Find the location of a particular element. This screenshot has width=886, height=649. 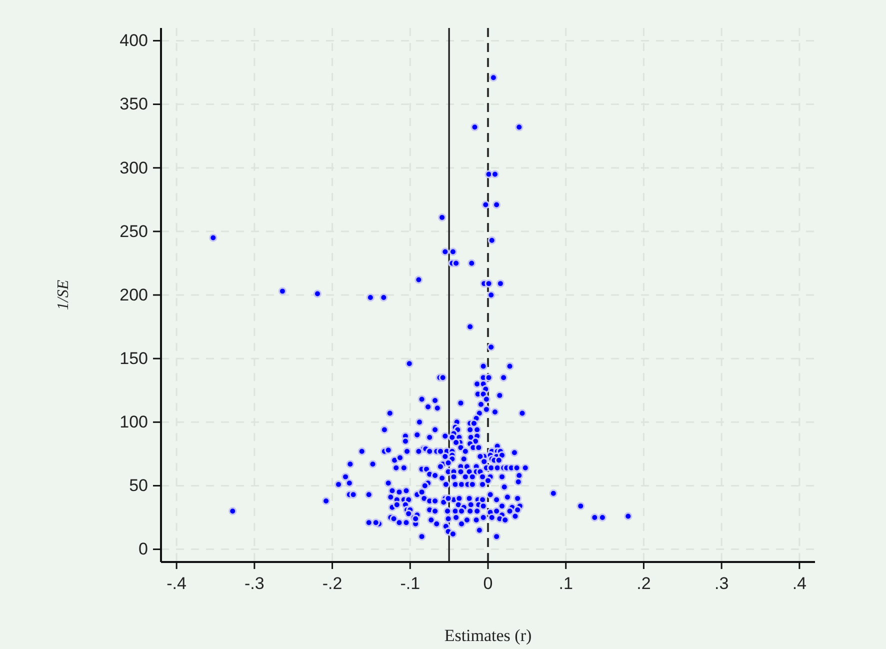

y-tick-label: 150 is located at coordinates (134, 358).